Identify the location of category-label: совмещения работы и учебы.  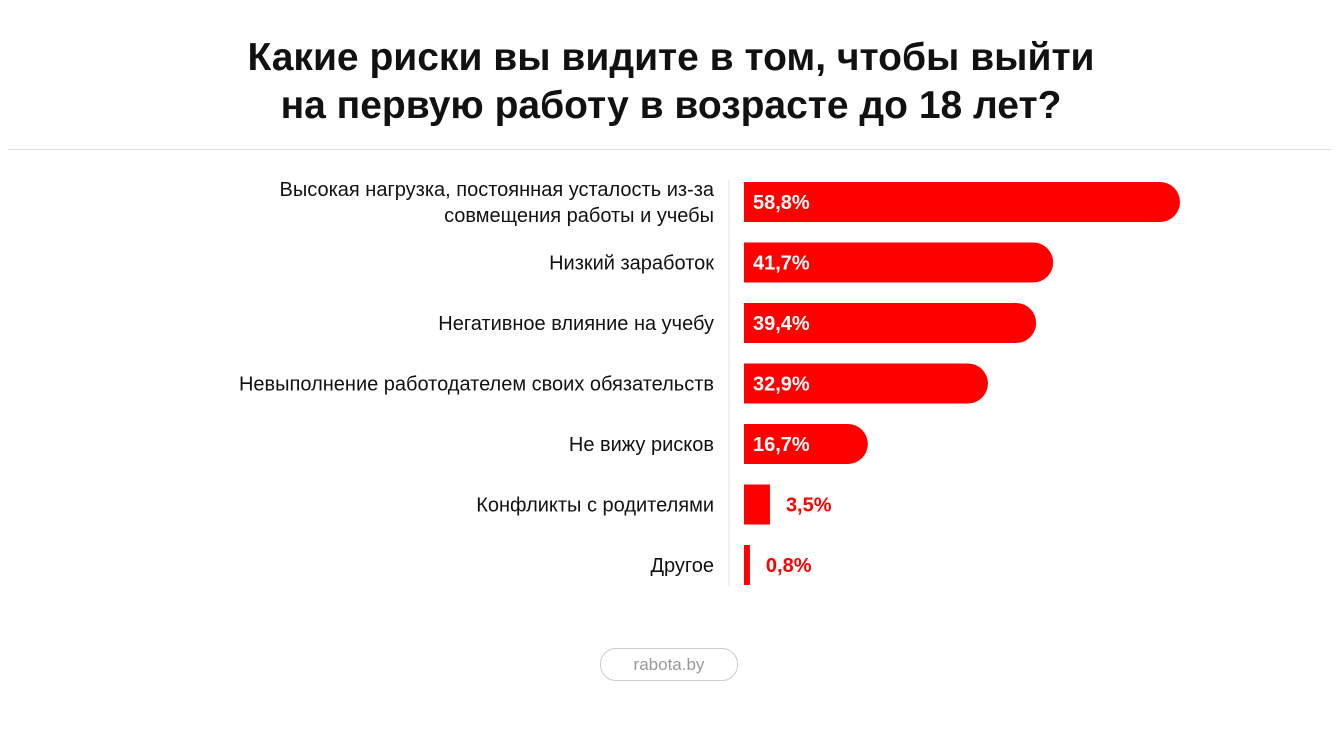
(579, 216).